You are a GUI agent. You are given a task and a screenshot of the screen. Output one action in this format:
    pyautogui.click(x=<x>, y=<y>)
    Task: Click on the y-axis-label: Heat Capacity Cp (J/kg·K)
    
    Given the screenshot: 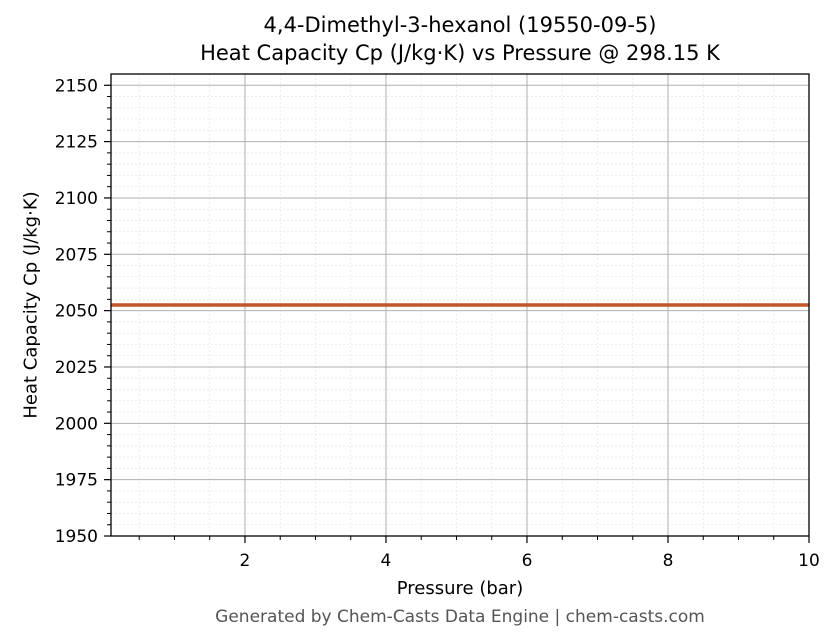 What is the action you would take?
    pyautogui.click(x=30, y=304)
    